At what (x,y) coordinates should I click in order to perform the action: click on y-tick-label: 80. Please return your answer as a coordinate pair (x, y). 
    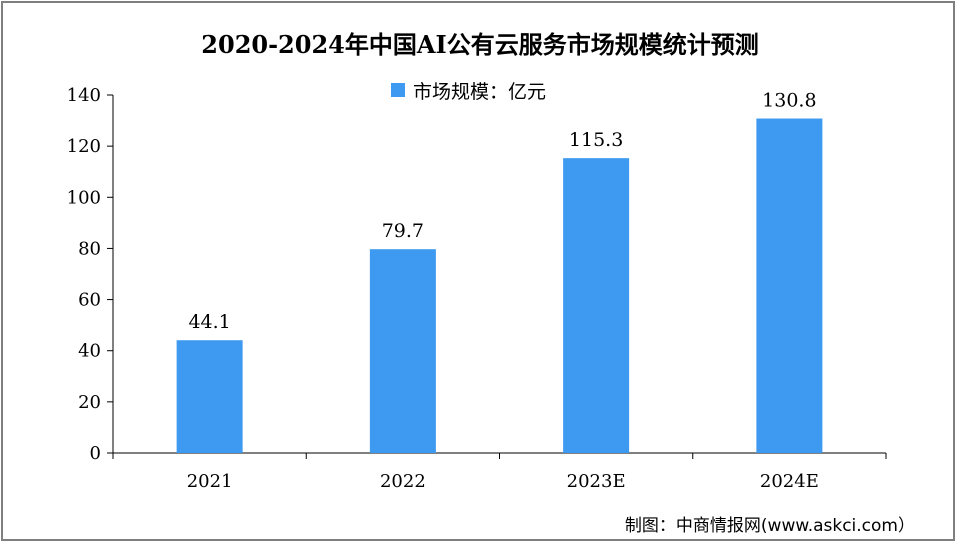
    Looking at the image, I should click on (89, 248).